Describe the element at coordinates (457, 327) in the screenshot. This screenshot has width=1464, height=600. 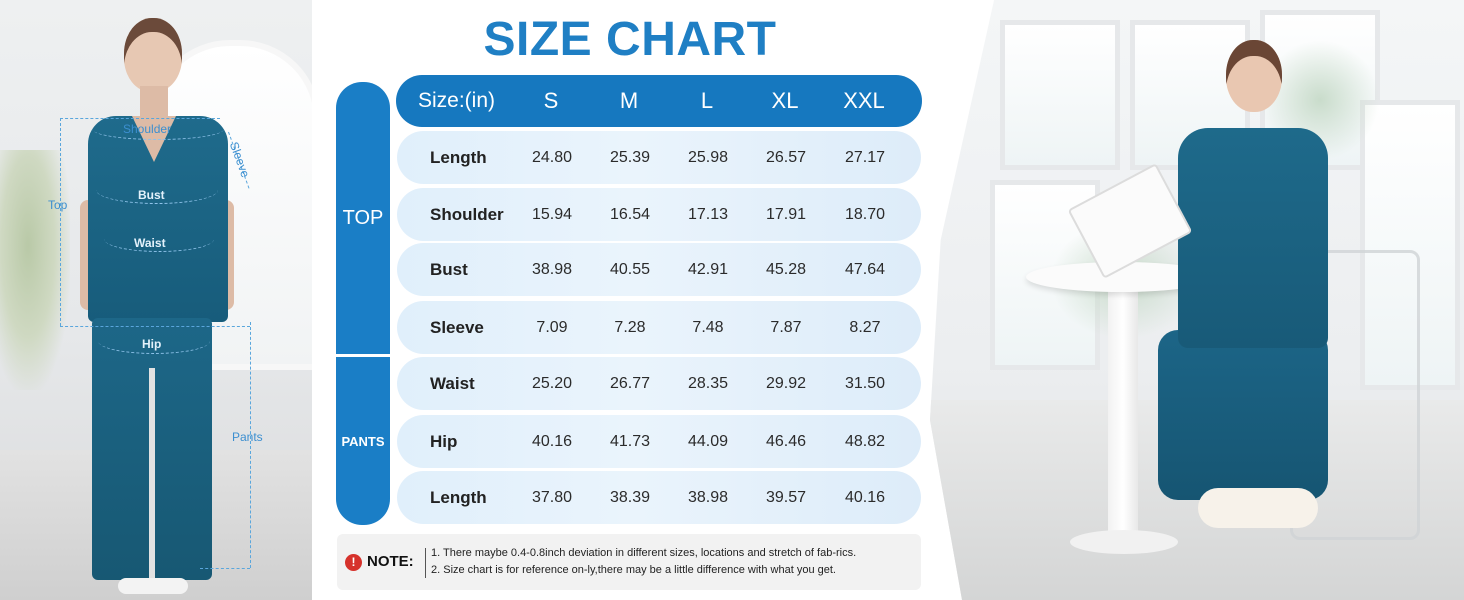
I see `row-label: Sleeve` at that location.